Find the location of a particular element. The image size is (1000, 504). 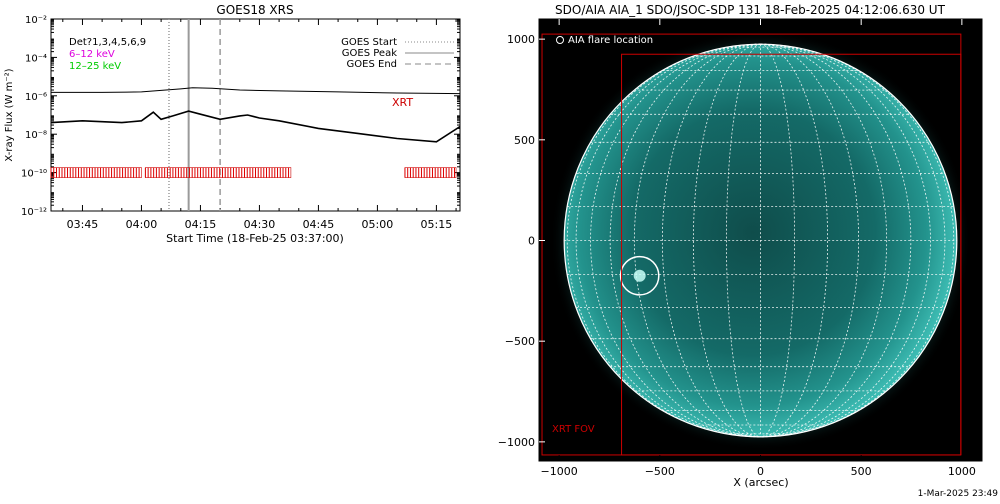

xrt-coverage-ticks is located at coordinates (253, 172).